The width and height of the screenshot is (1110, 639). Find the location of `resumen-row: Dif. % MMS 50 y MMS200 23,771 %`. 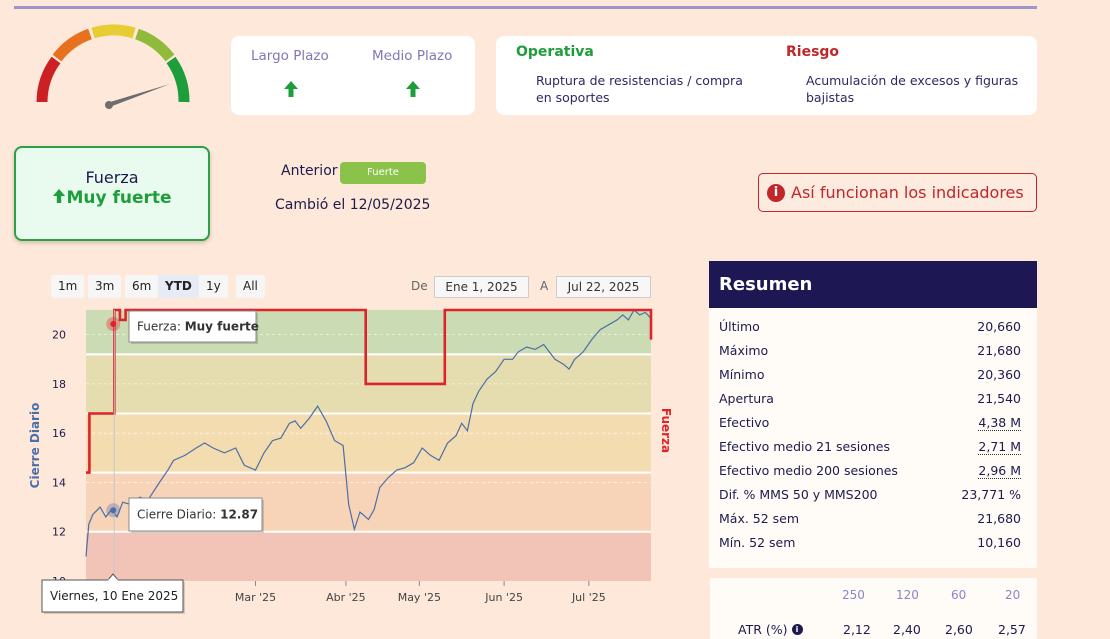

resumen-row: Dif. % MMS 50 y MMS200 23,771 % is located at coordinates (870, 499).